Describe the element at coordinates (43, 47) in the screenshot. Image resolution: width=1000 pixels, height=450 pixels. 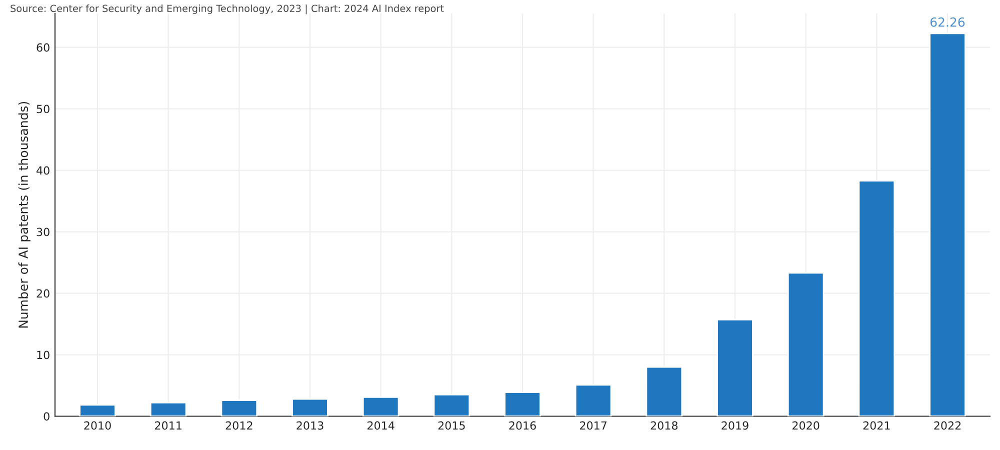
I see `y-tick-label: 60` at that location.